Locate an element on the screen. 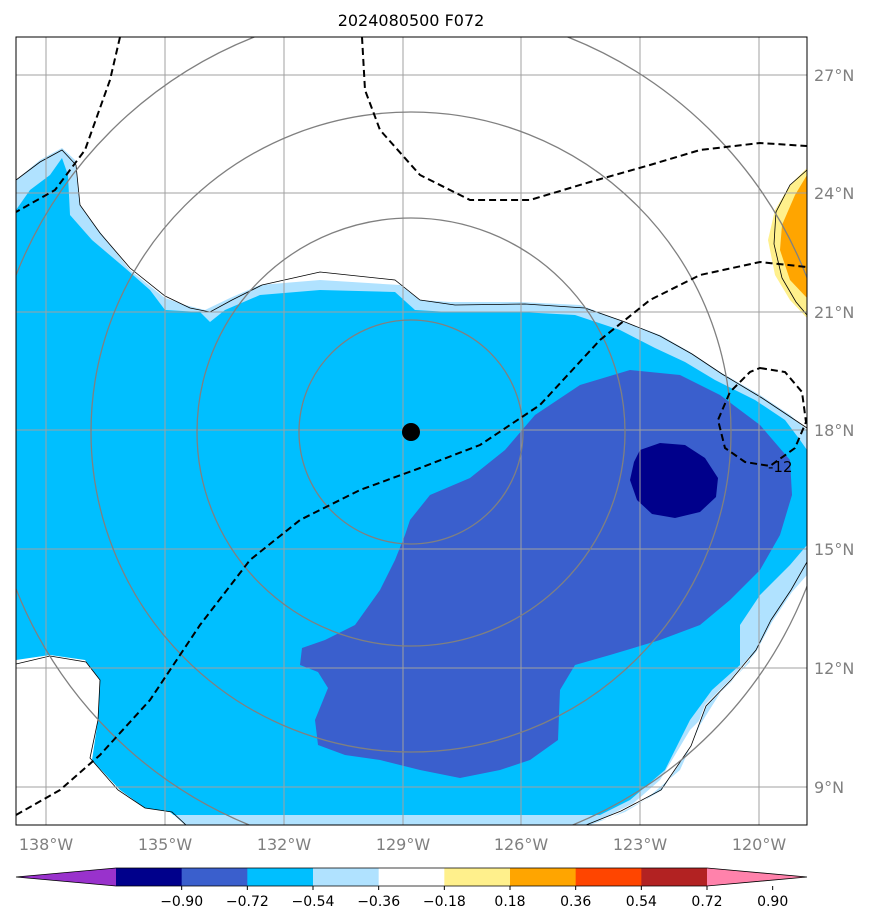 The image size is (877, 924). land-white-southeast is located at coordinates (698, 692).